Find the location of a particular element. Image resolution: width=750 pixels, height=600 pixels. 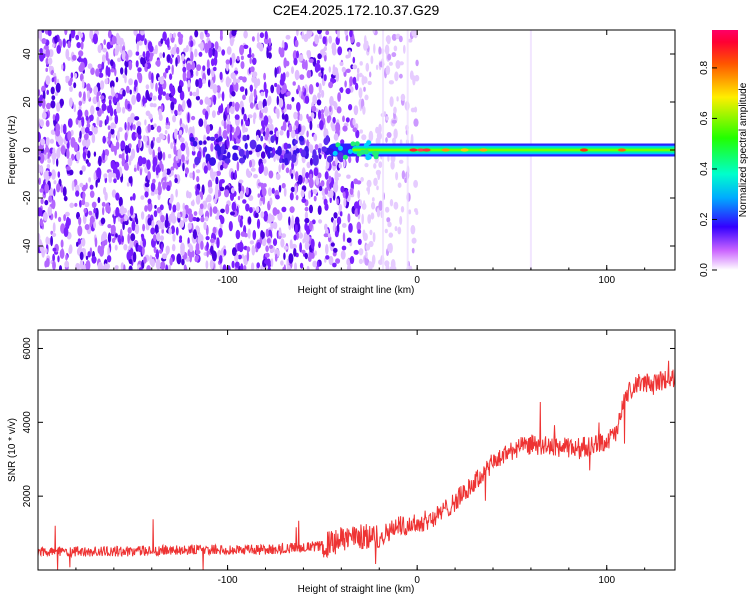

x-tick-label: 0 is located at coordinates (417, 280).